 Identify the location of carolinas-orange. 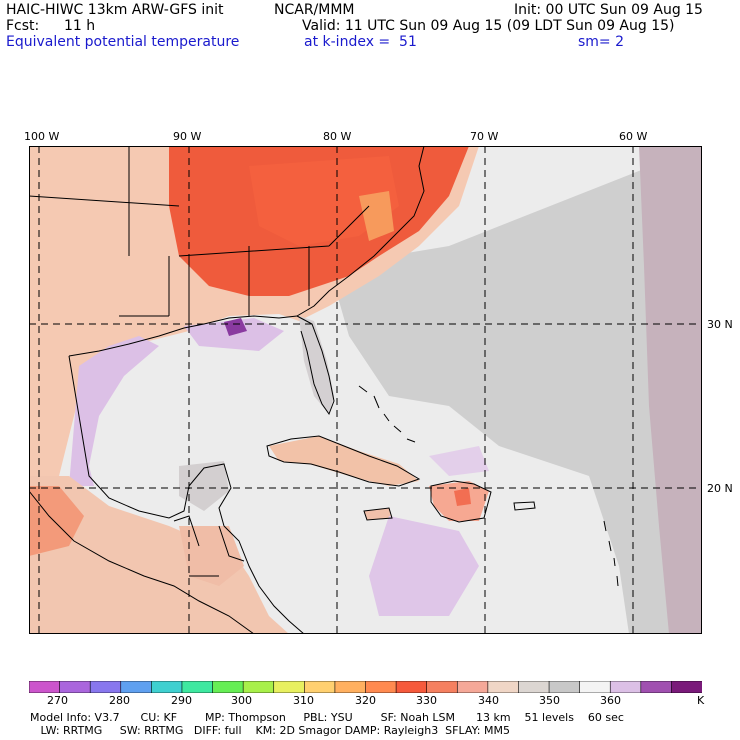
(376, 216).